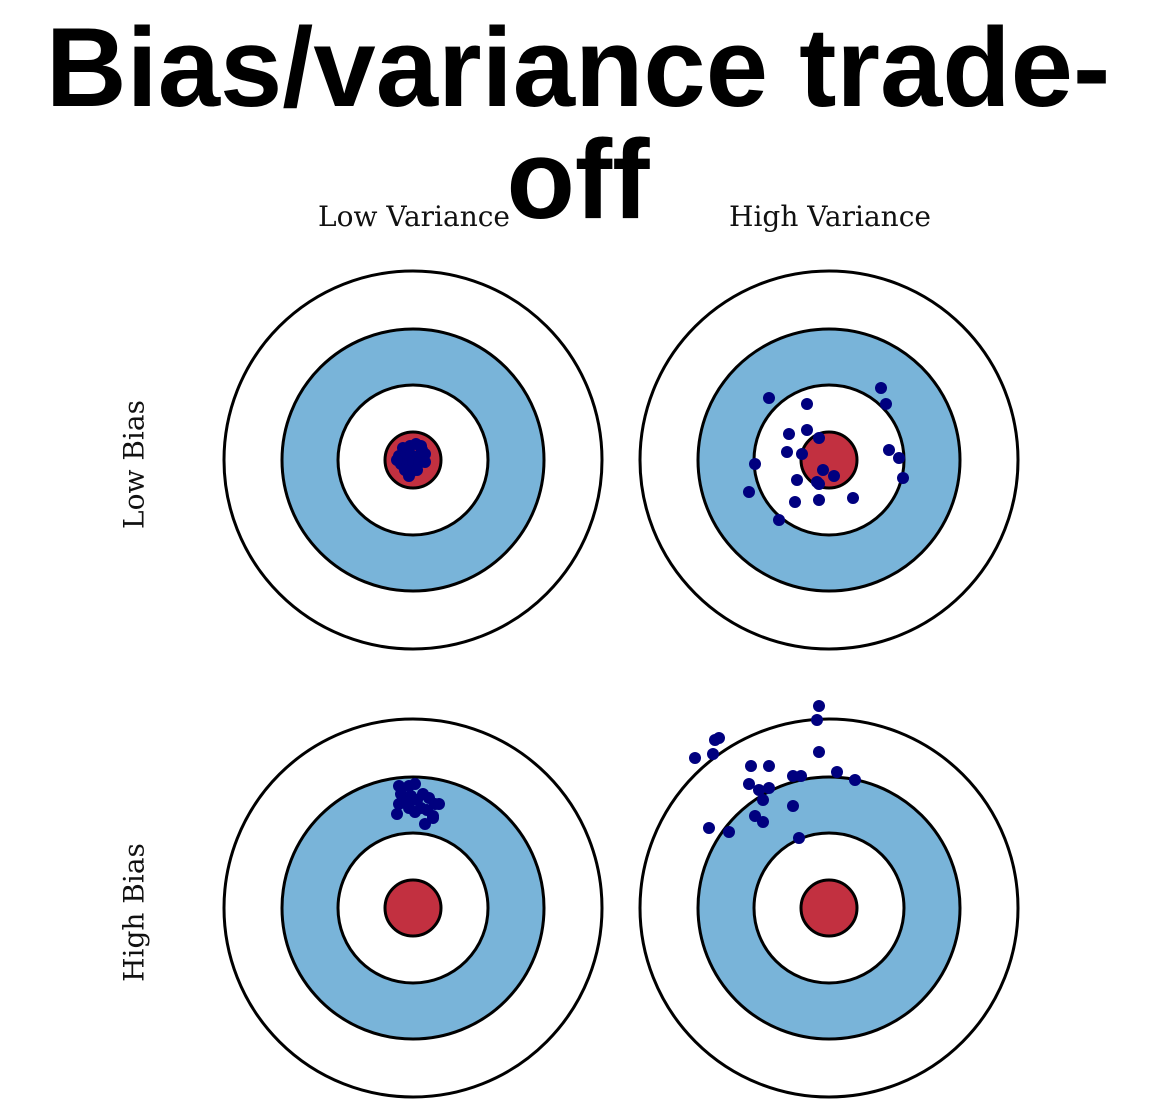 The image size is (1156, 1116). I want to click on column-label-high-variance: High Variance, so click(830, 216).